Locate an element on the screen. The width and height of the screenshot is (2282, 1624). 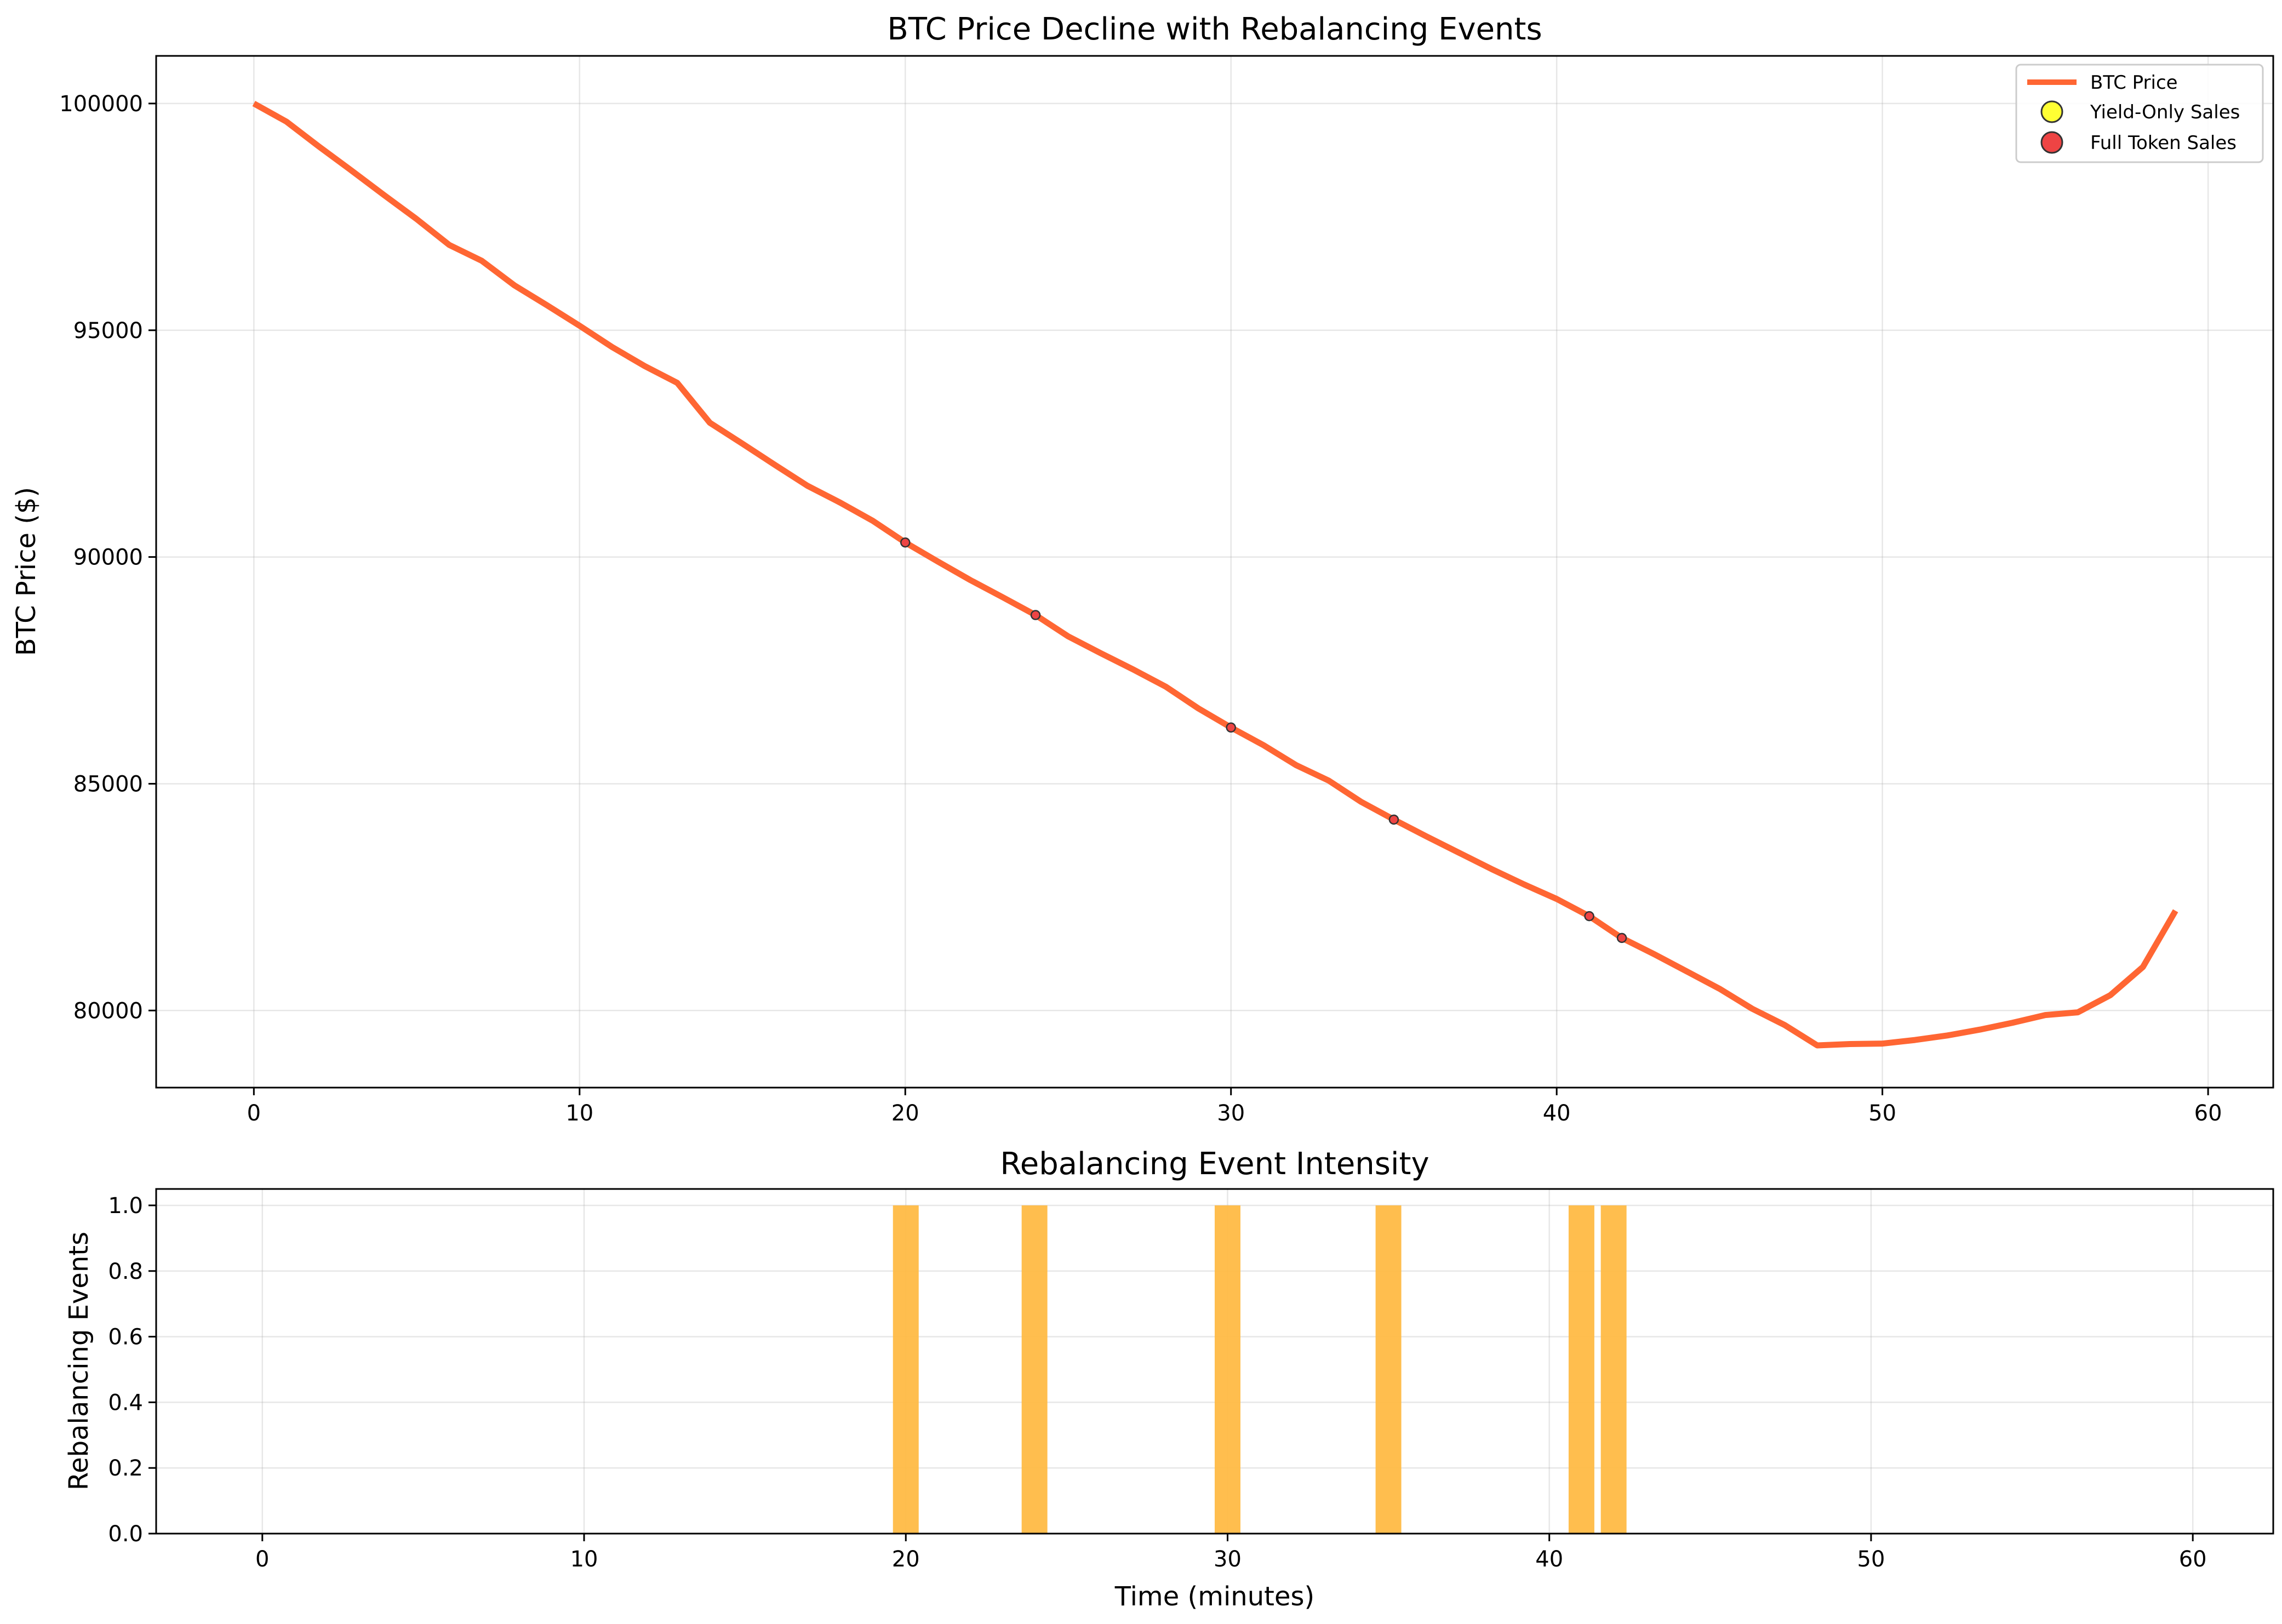
legend-label-yield-only-sales: Yield-Only Sales is located at coordinates (2165, 112).